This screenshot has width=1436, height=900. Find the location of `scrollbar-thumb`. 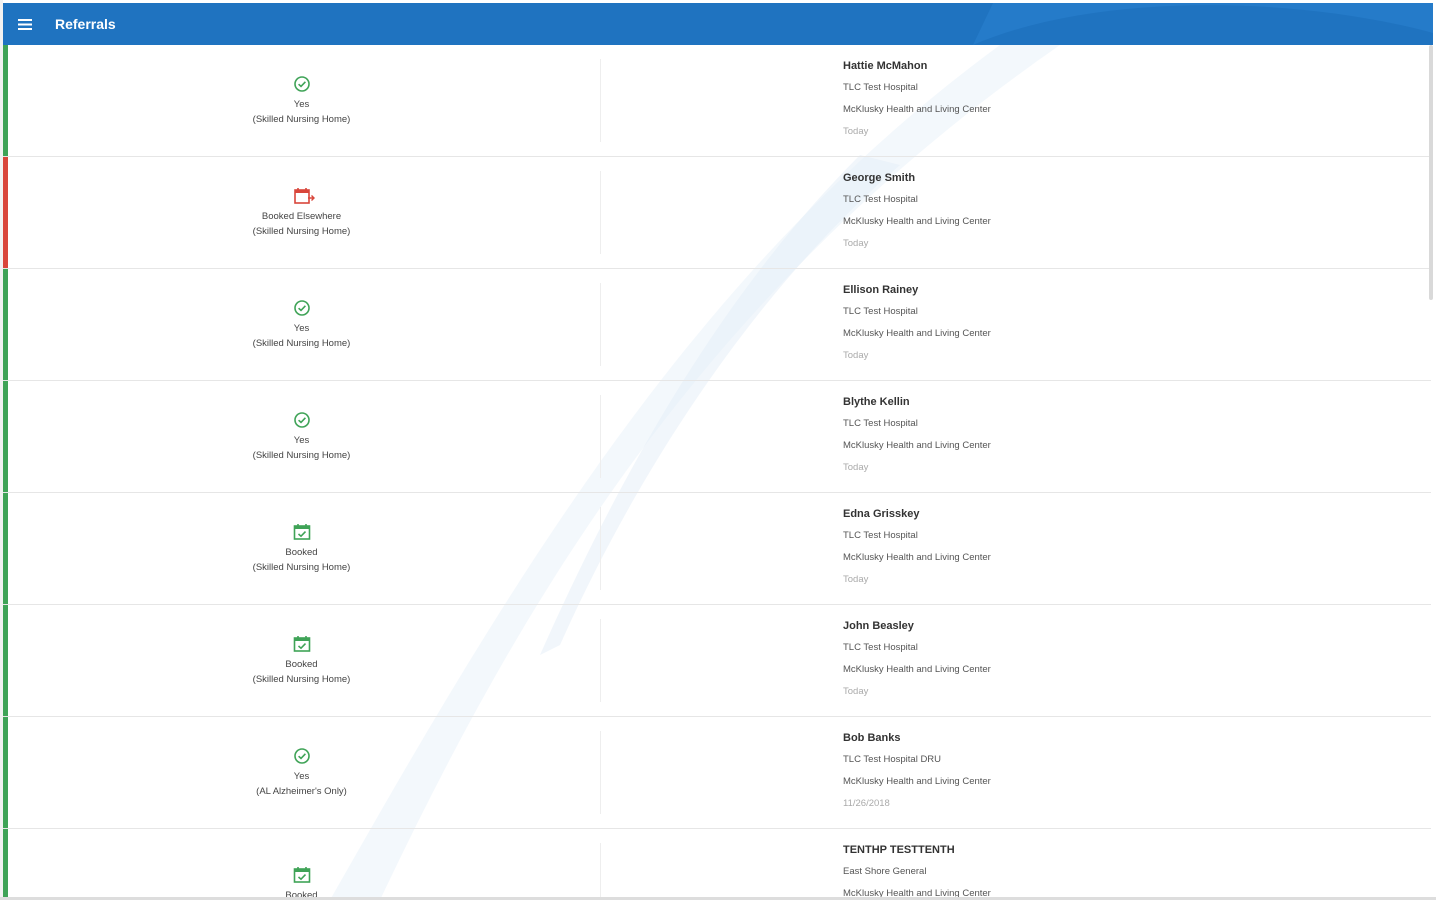

scrollbar-thumb is located at coordinates (1431, 172).